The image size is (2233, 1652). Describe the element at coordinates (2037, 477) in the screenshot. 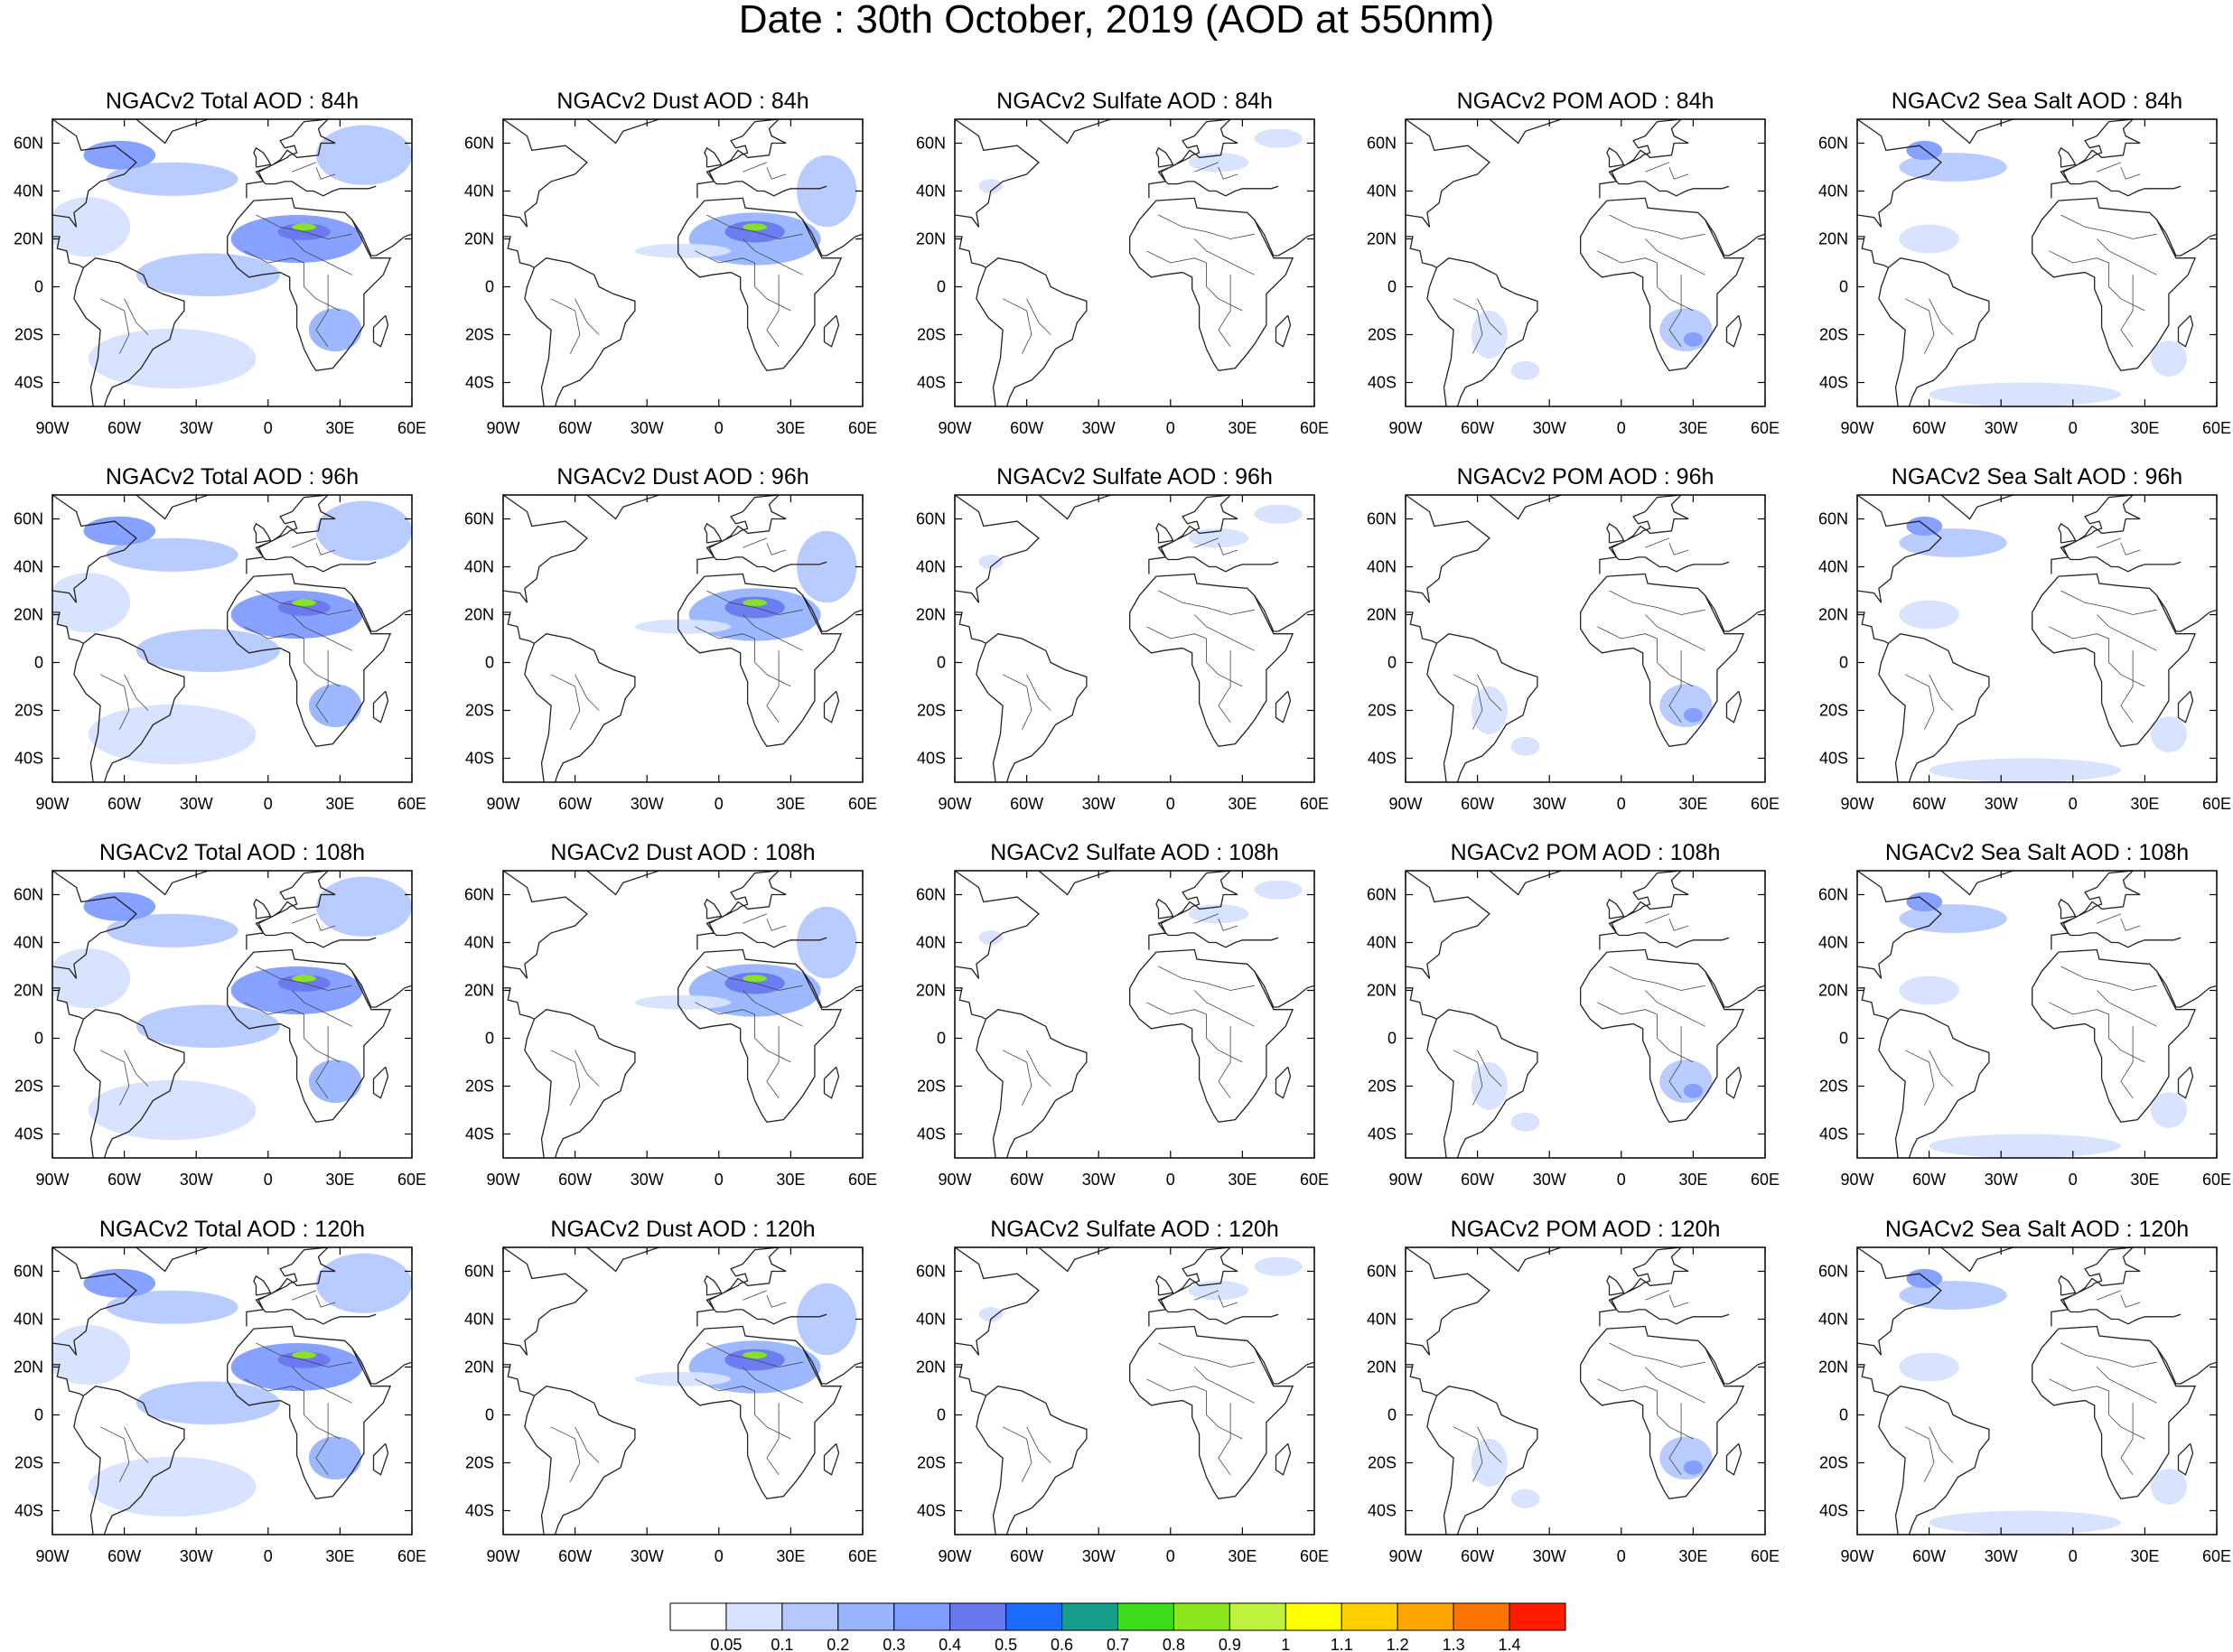

I see `panel-title: NGACv2 Sea Salt AOD : 96h` at that location.